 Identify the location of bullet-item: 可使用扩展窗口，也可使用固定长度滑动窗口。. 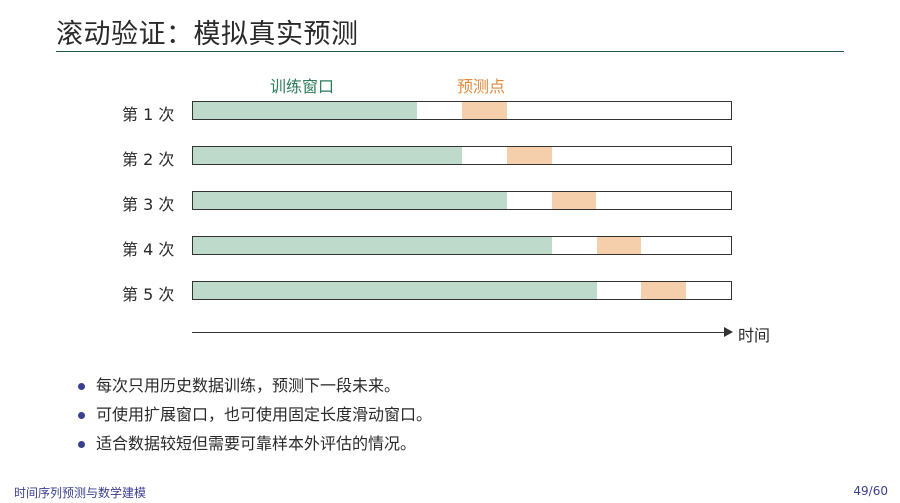
(255, 418).